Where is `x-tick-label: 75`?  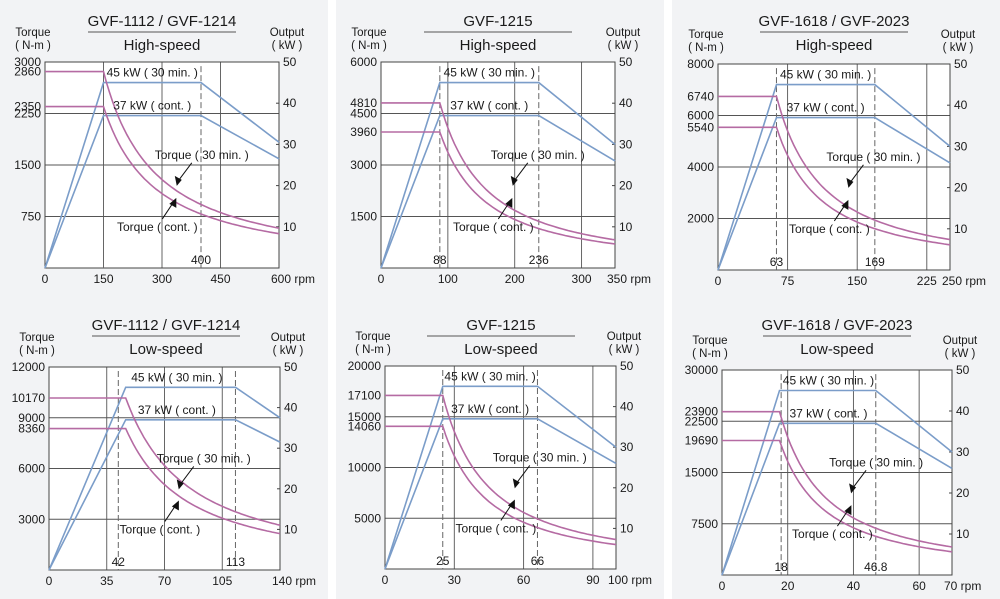 x-tick-label: 75 is located at coordinates (788, 281).